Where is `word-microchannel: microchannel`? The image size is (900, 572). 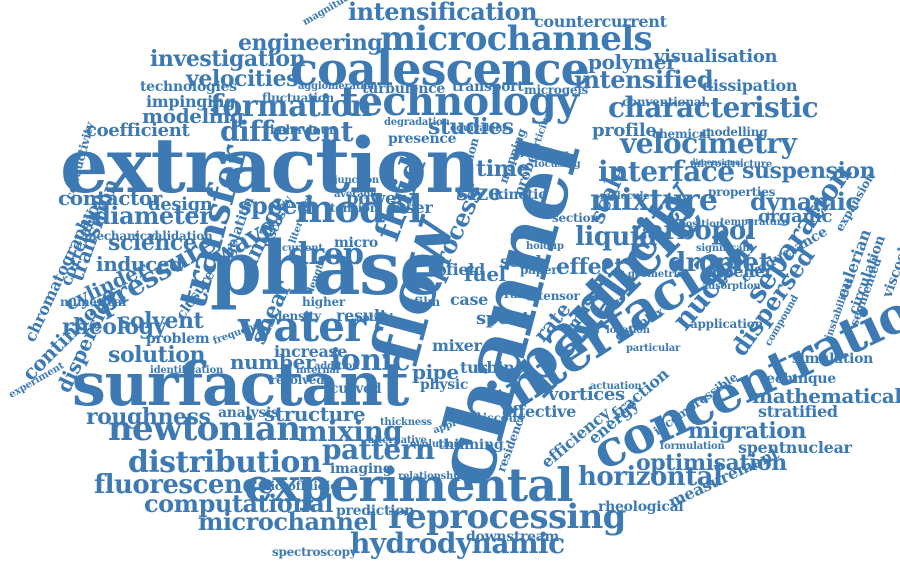
word-microchannel: microchannel is located at coordinates (287, 521).